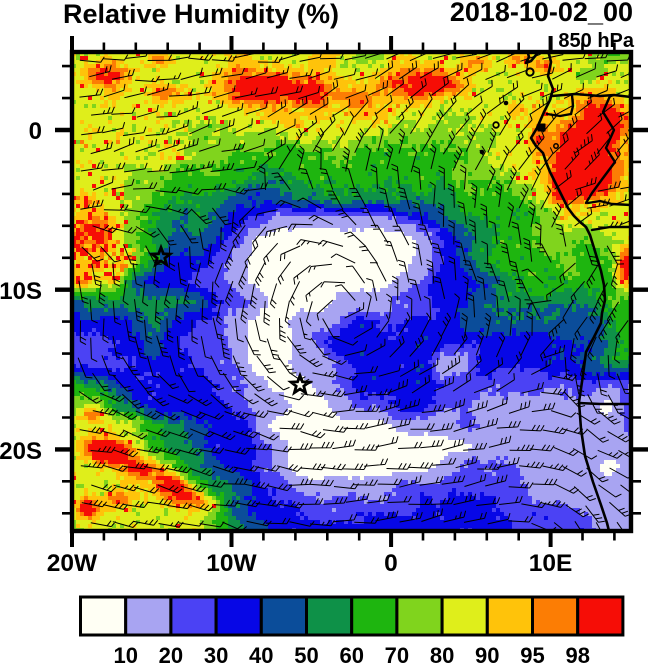 This screenshot has width=650, height=672. What do you see at coordinates (541, 13) in the screenshot?
I see `svg-text: 2018-10-02_00` at bounding box center [541, 13].